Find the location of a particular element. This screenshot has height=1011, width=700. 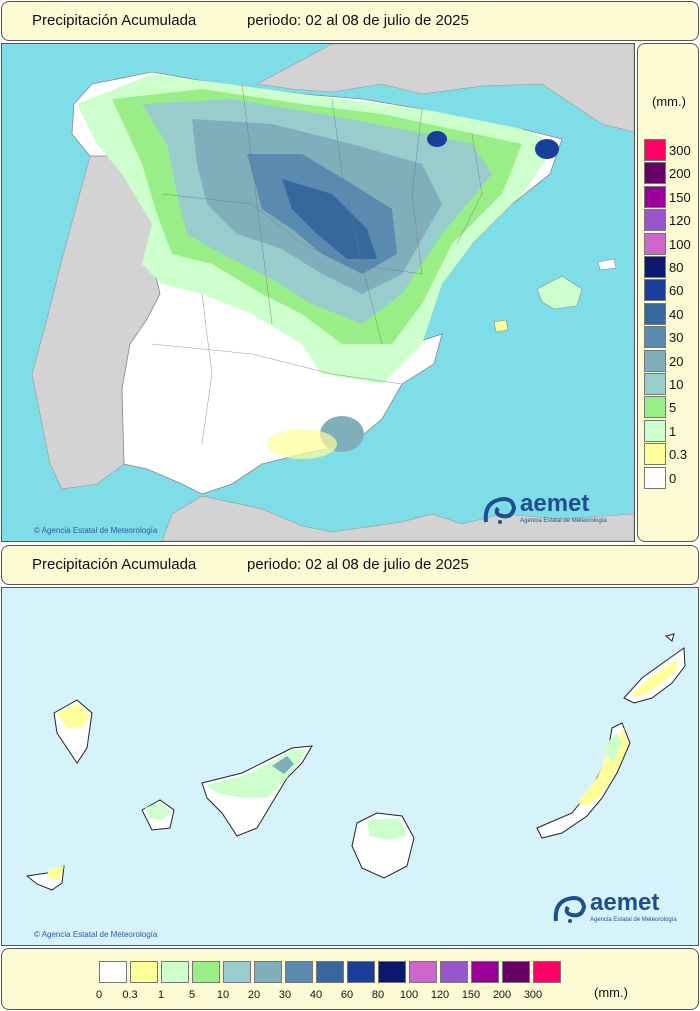

legend-label-80: 80 is located at coordinates (676, 267).